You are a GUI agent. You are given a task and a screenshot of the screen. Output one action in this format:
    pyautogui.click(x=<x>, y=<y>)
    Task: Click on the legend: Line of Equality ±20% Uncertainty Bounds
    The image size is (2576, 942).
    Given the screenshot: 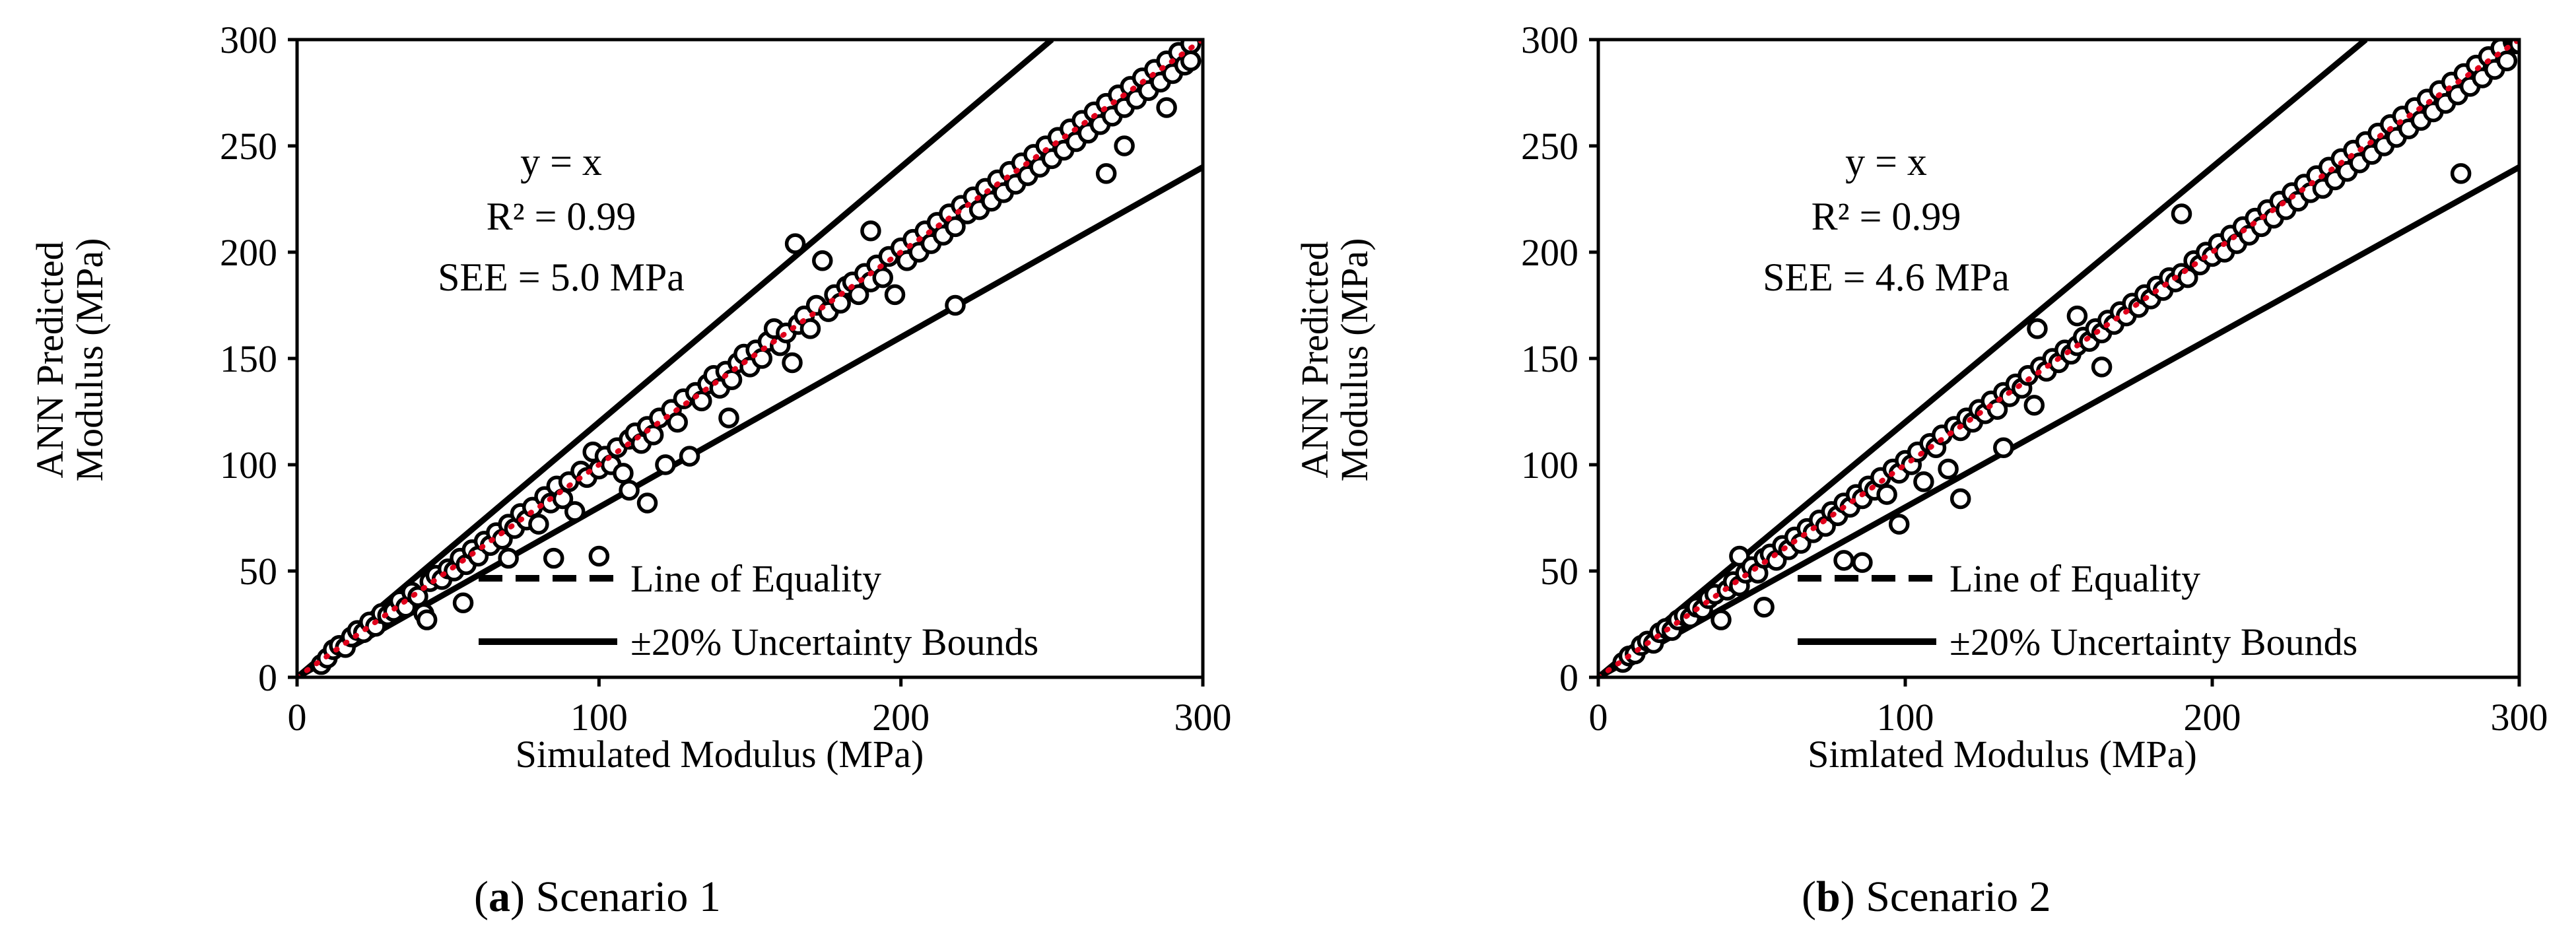 What is the action you would take?
    pyautogui.click(x=759, y=610)
    